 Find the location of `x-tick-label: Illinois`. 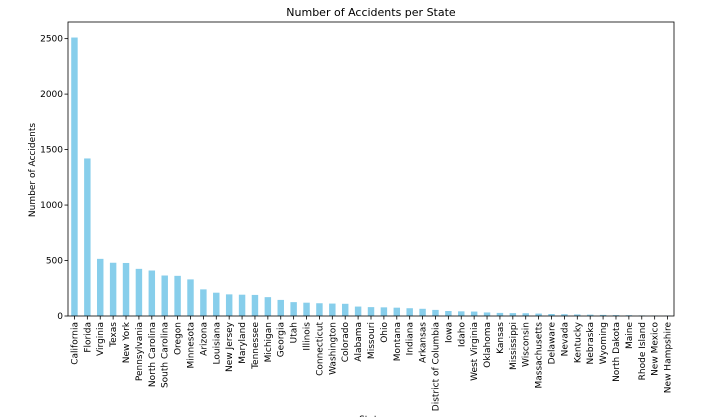

x-tick-label: Illinois is located at coordinates (308, 336).